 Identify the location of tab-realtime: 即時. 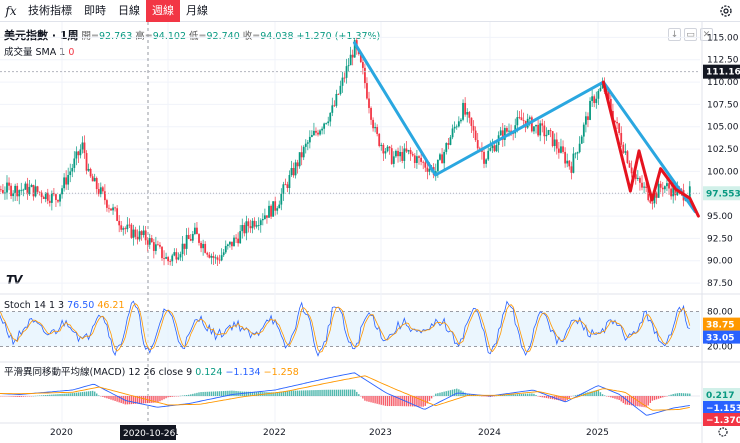
(95, 10).